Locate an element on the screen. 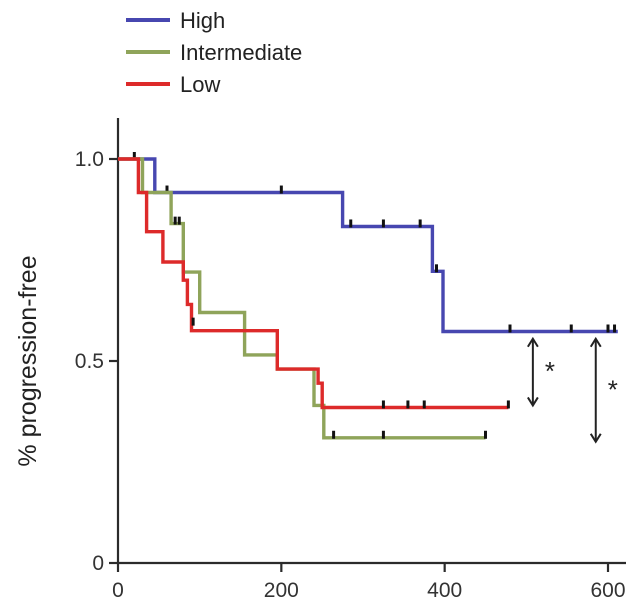  y-tick-label: 0 is located at coordinates (98, 563).